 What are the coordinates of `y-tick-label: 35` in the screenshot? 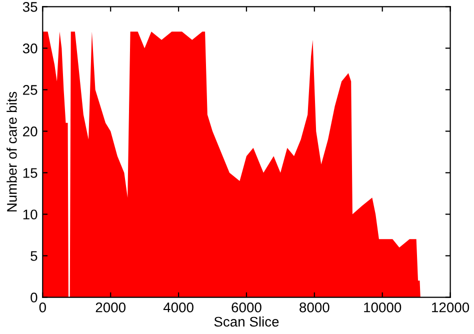 It's located at (30, 7).